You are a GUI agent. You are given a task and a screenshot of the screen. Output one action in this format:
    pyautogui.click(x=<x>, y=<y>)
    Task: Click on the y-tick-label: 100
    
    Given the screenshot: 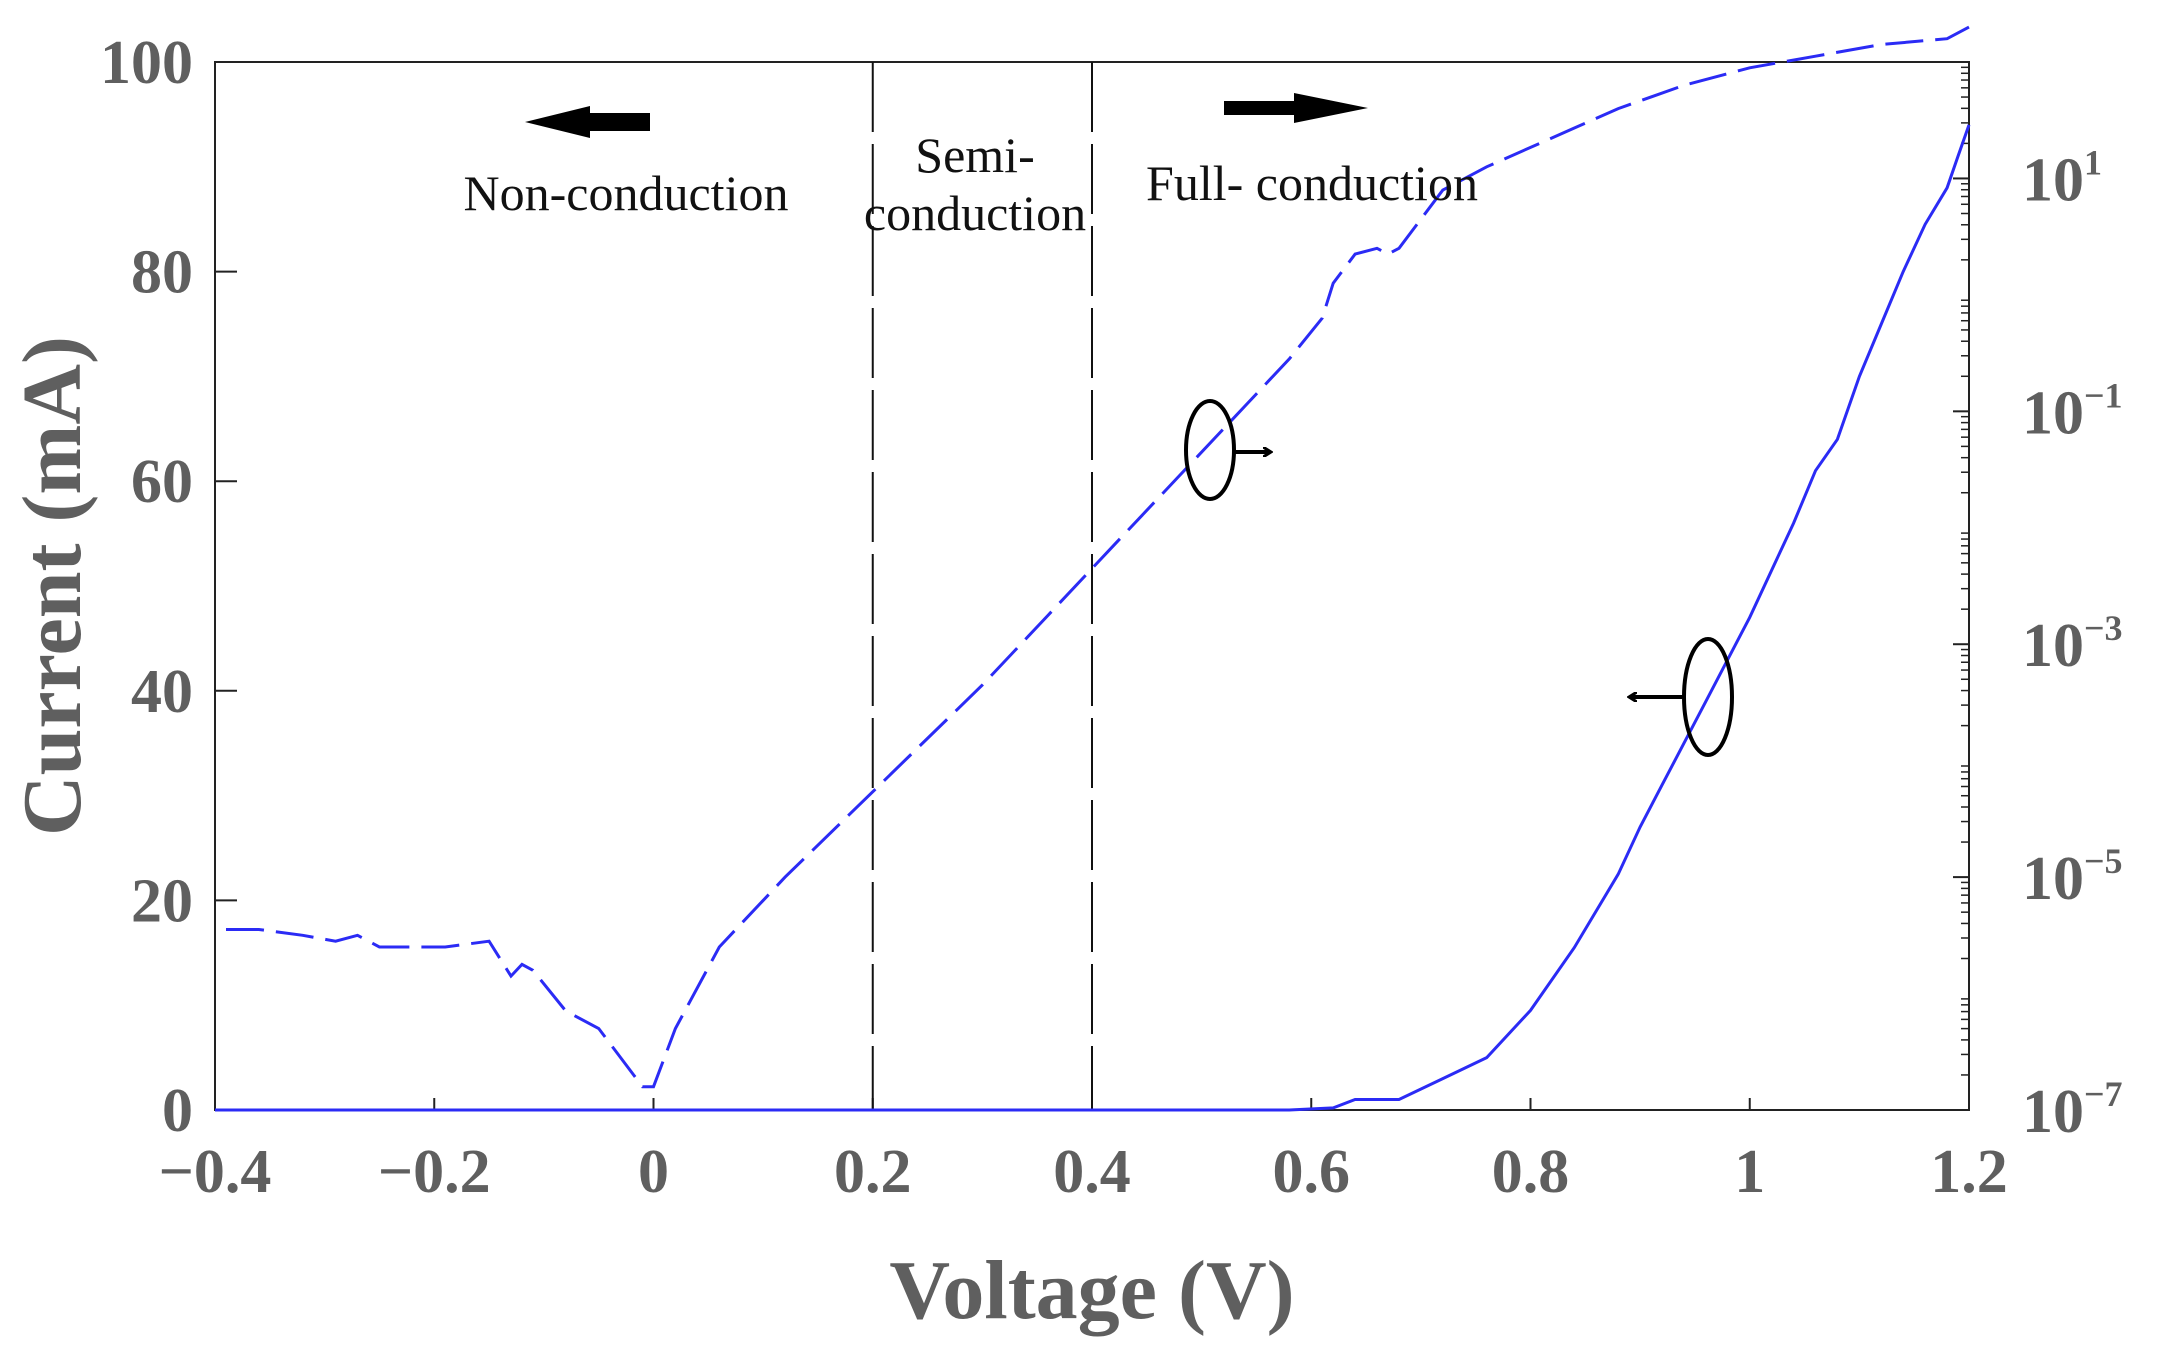 What is the action you would take?
    pyautogui.click(x=146, y=63)
    